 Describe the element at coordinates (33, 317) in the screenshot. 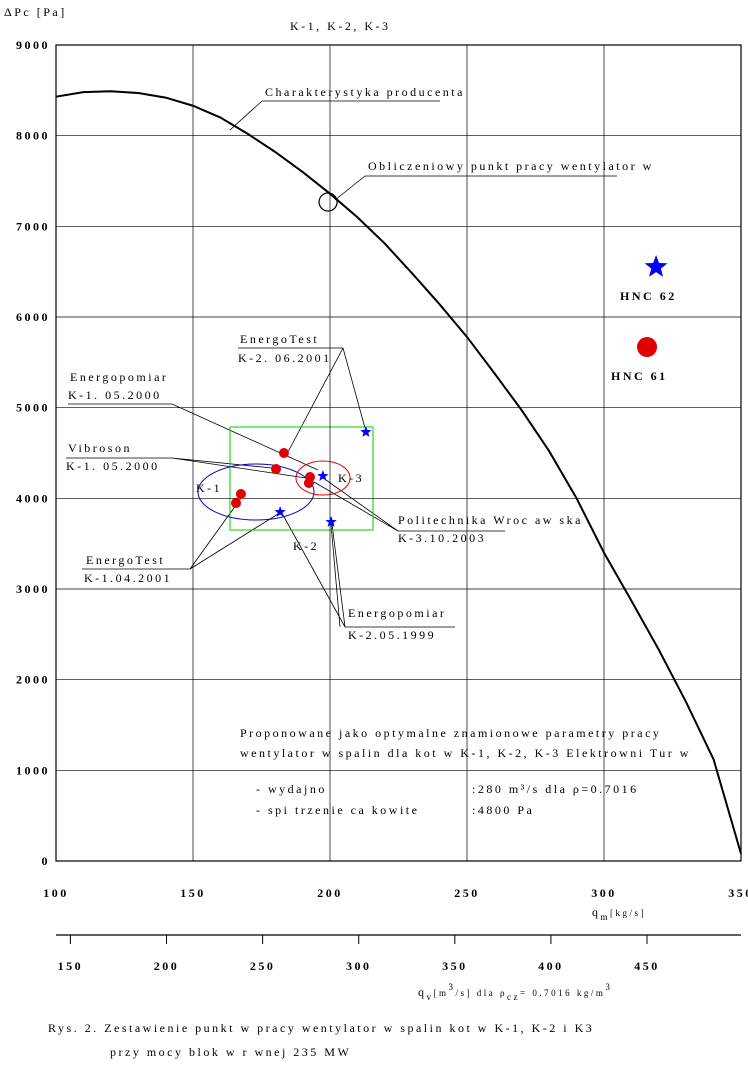

I see `y-tick-label: 6000` at that location.